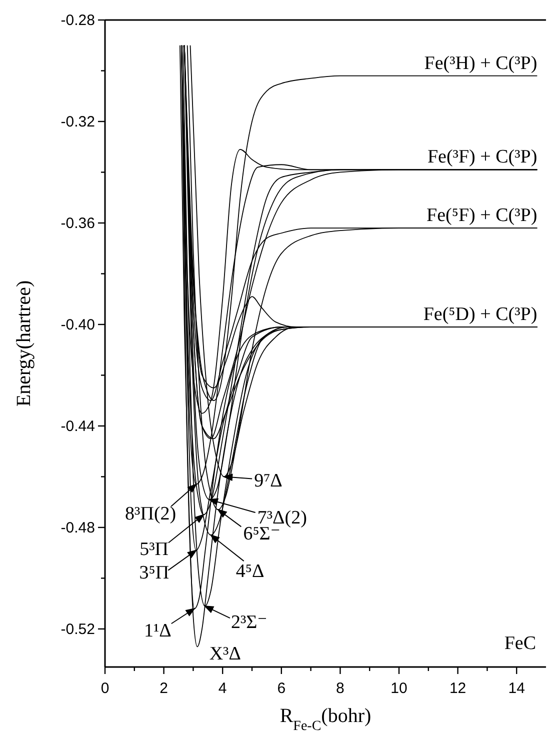  What do you see at coordinates (77, 629) in the screenshot?
I see `y-tick-label: -0.52` at bounding box center [77, 629].